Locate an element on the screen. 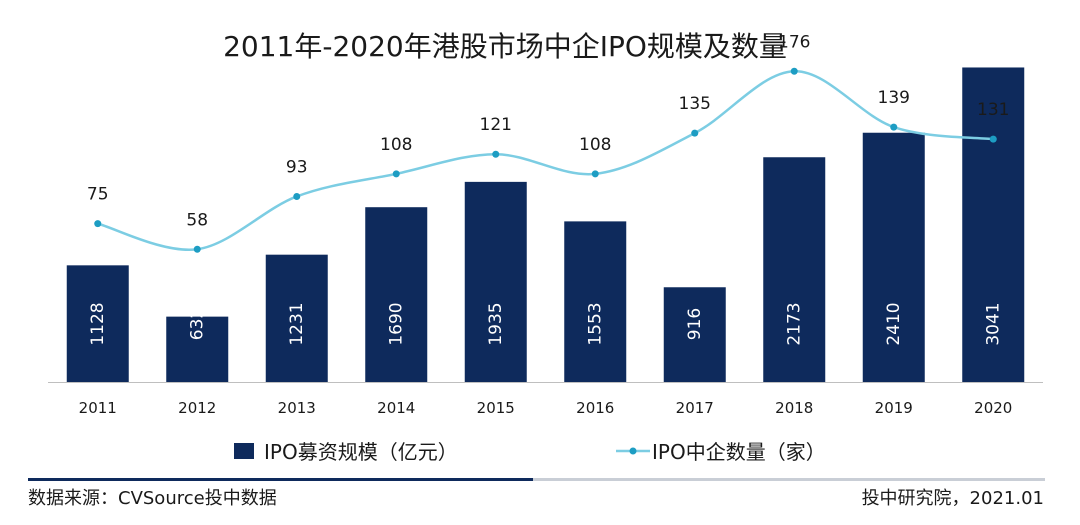  bar-value-2013: 1231 is located at coordinates (297, 323).